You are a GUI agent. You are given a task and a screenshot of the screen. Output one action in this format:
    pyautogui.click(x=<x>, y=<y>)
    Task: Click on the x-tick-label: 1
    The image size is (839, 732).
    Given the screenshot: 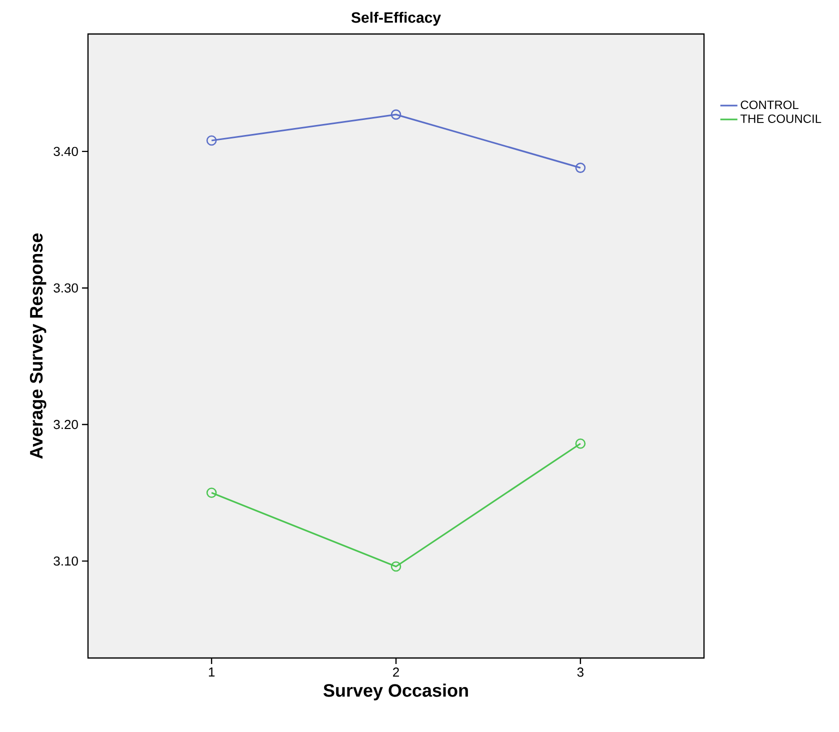 What is the action you would take?
    pyautogui.click(x=211, y=672)
    